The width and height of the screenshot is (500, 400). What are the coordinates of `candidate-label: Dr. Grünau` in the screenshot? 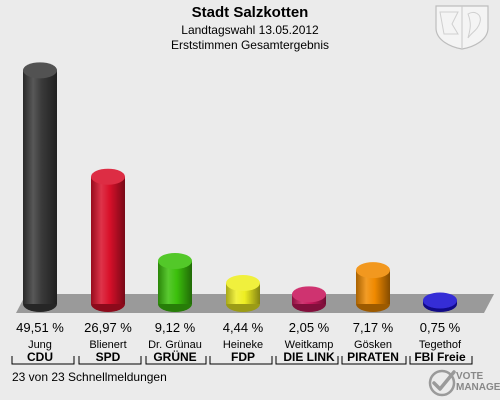 It's located at (175, 345).